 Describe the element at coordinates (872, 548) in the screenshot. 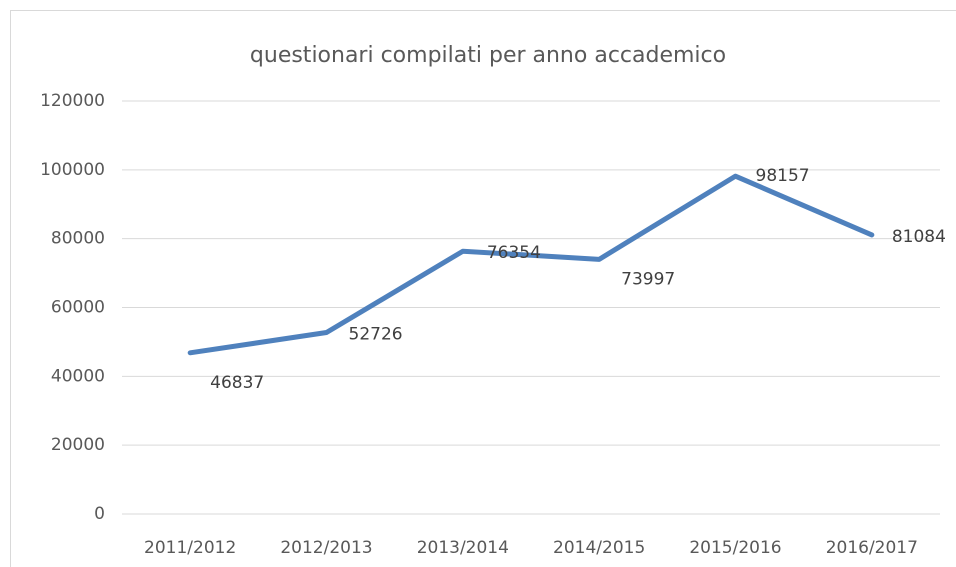

I see `x-tick-label: 2016/2017` at that location.